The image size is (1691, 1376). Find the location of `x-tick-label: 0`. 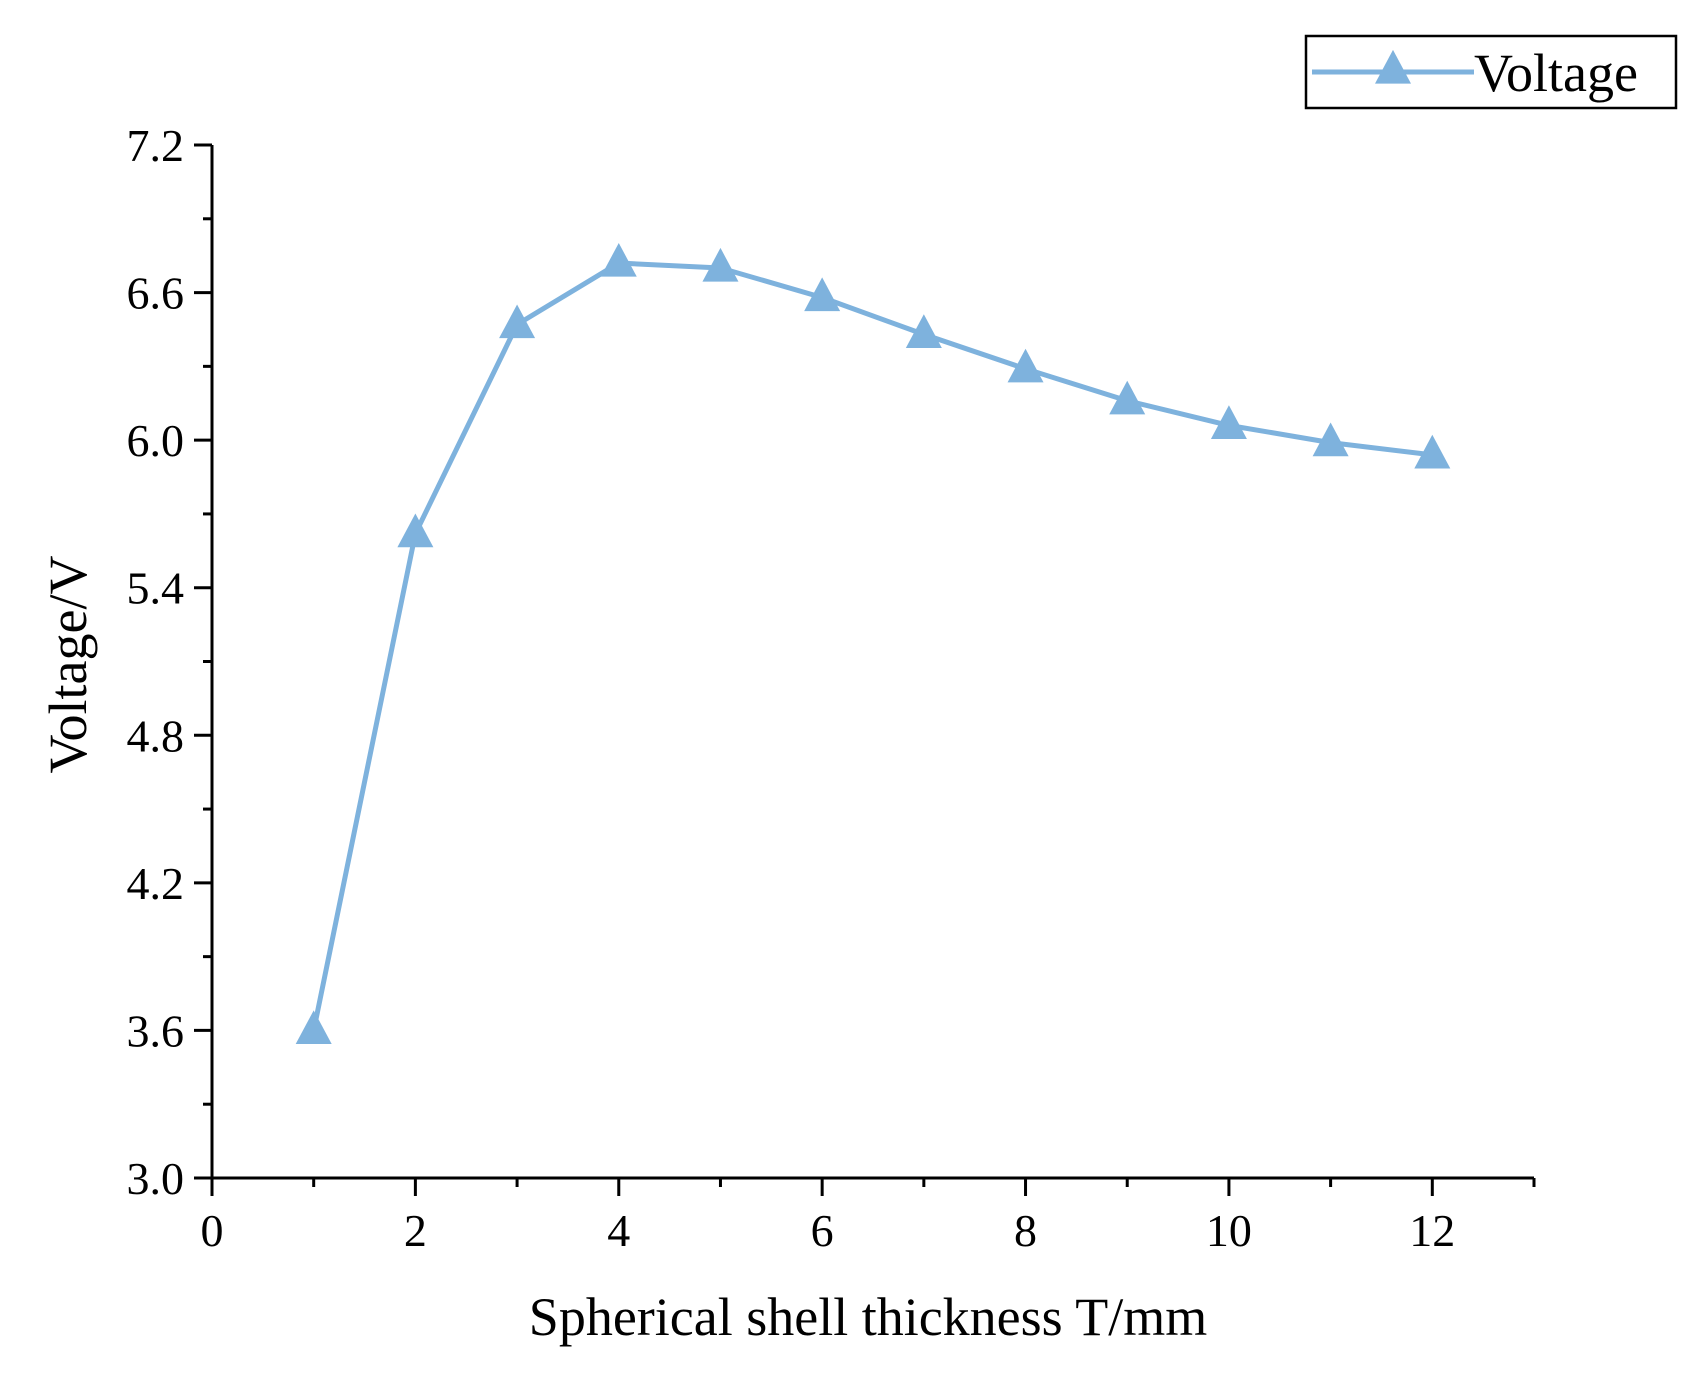

x-tick-label: 0 is located at coordinates (212, 1230).